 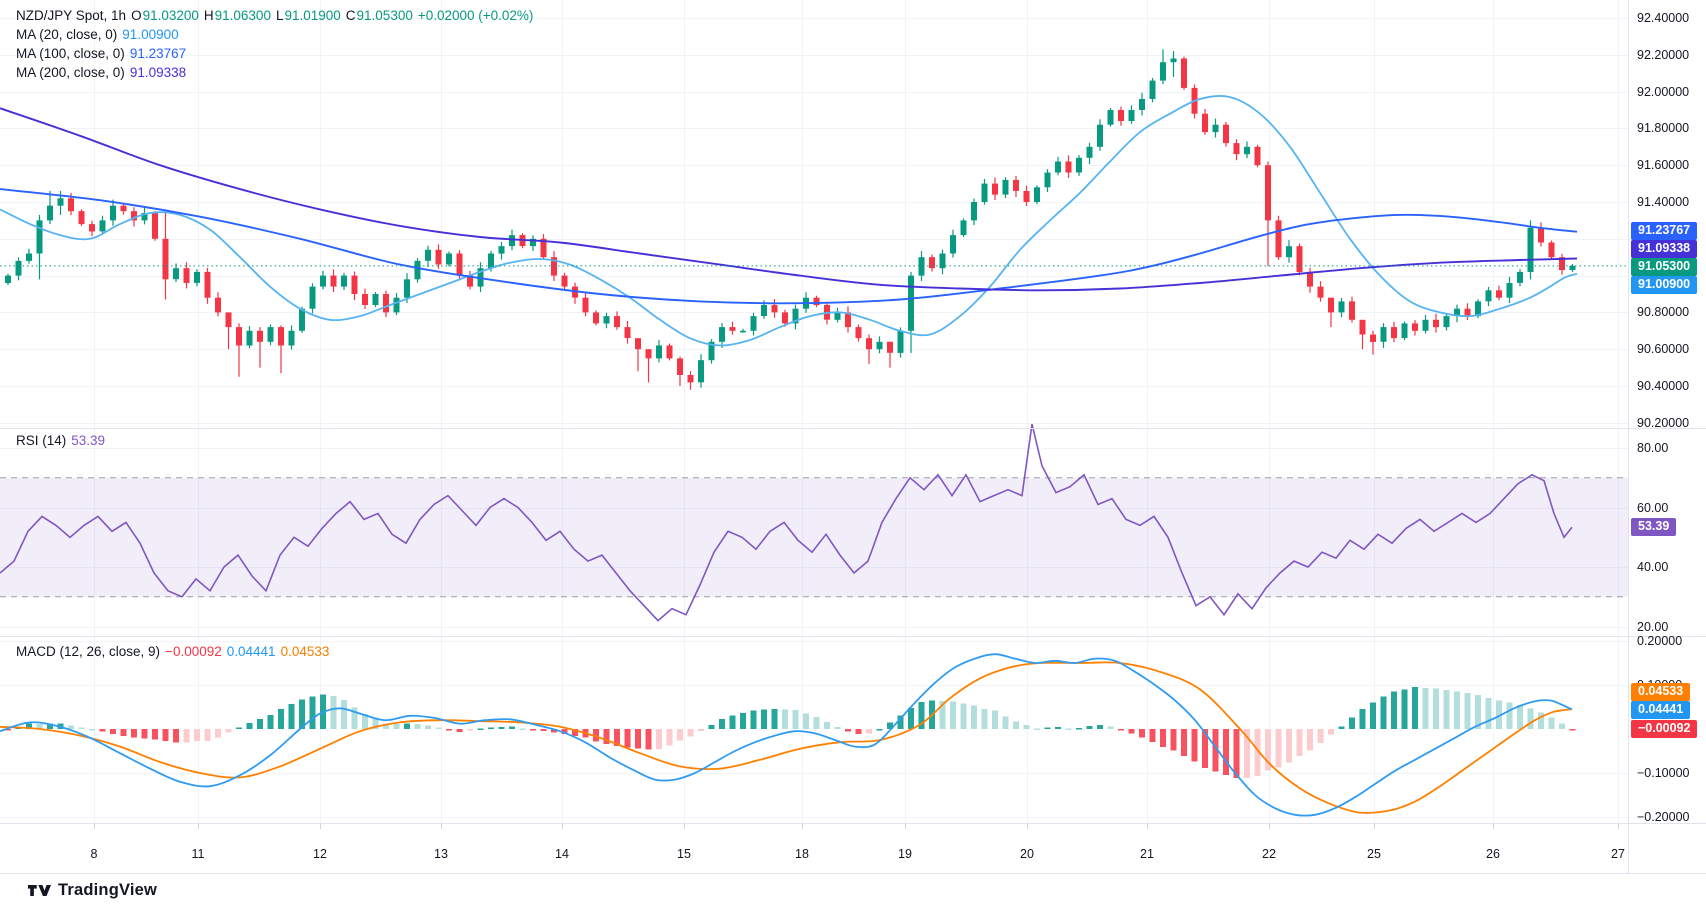 What do you see at coordinates (350, 15) in the screenshot?
I see `close-label: C` at bounding box center [350, 15].